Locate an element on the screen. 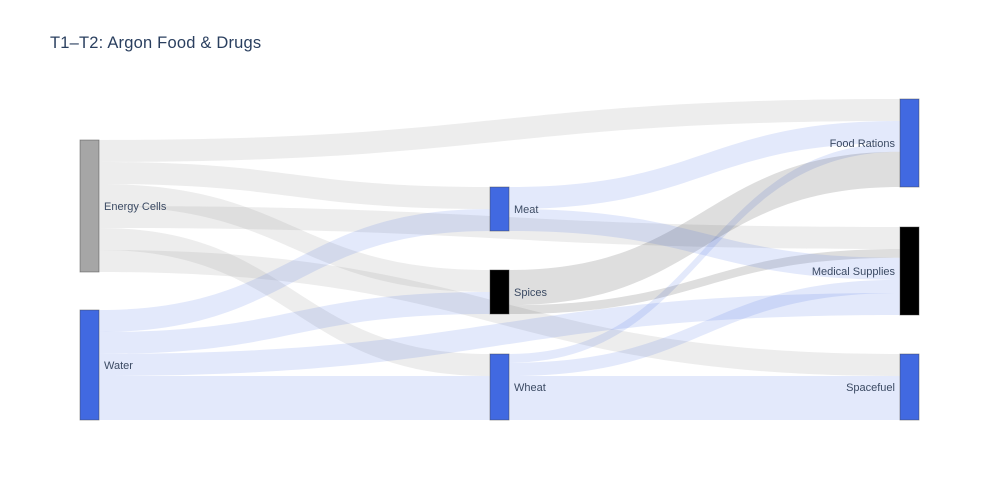 This screenshot has height=500, width=1000. link-water-wheat is located at coordinates (294, 398).